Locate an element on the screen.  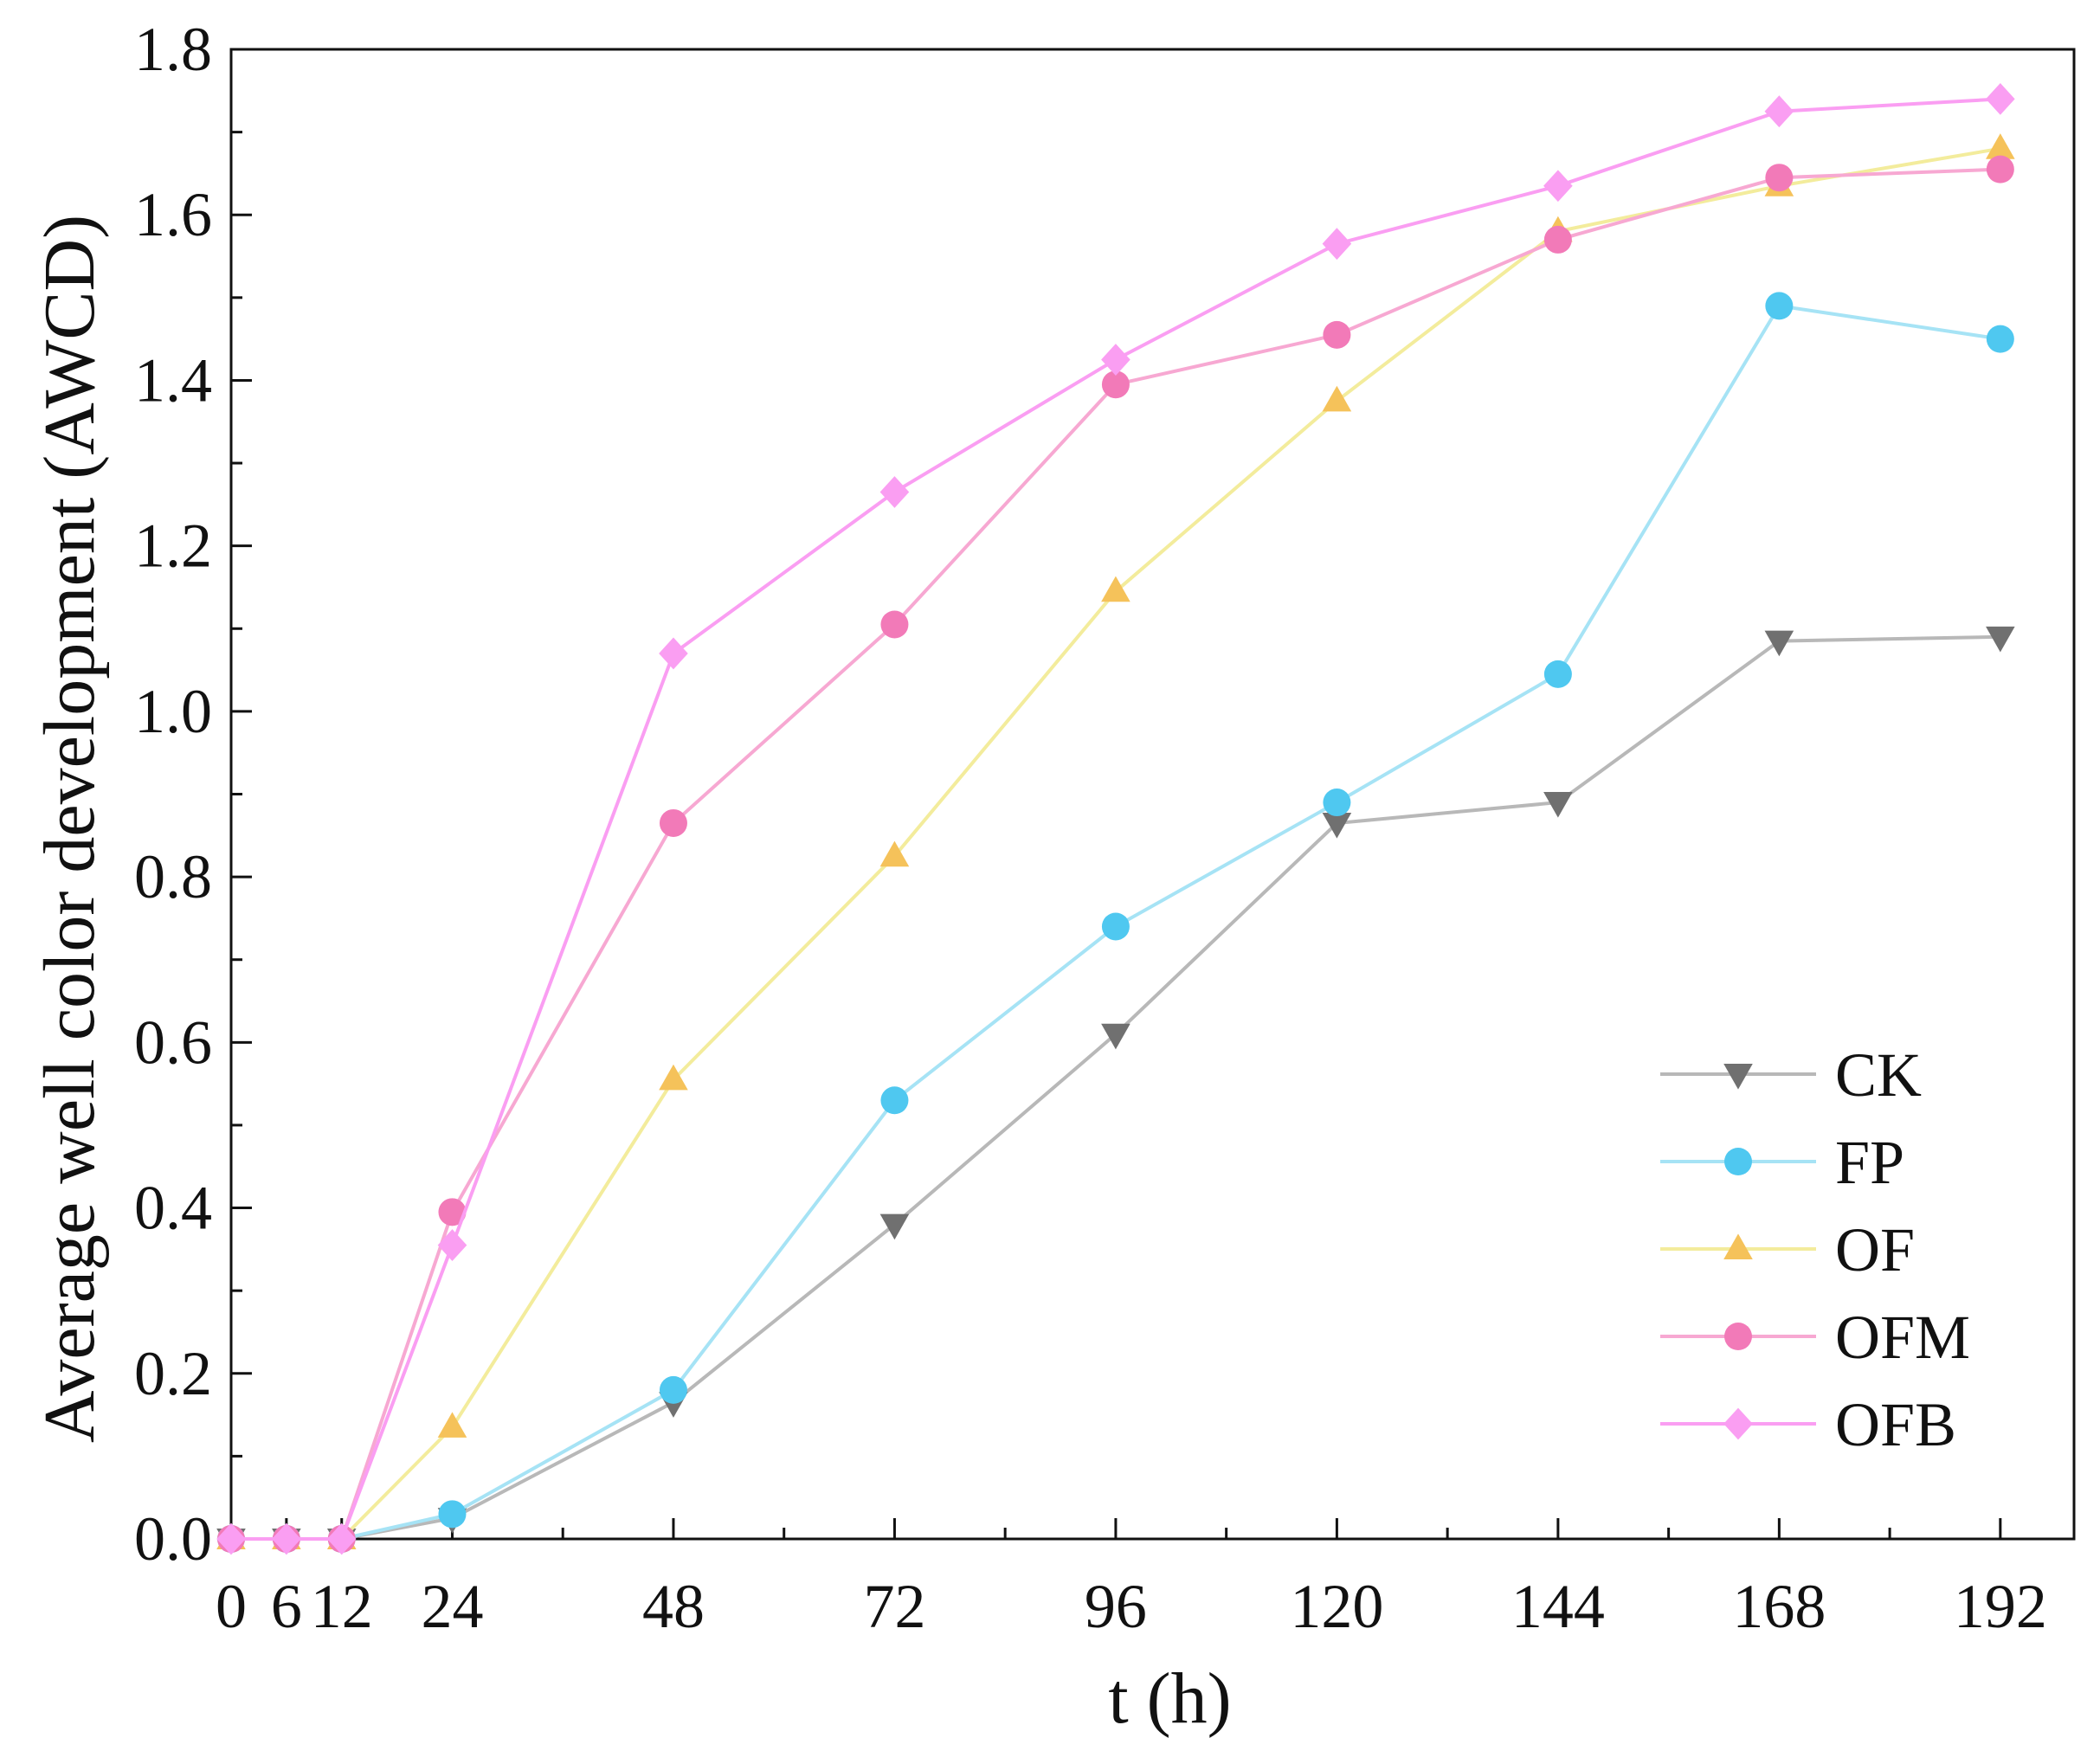
legend-item-of: OF is located at coordinates (1787, 1249).